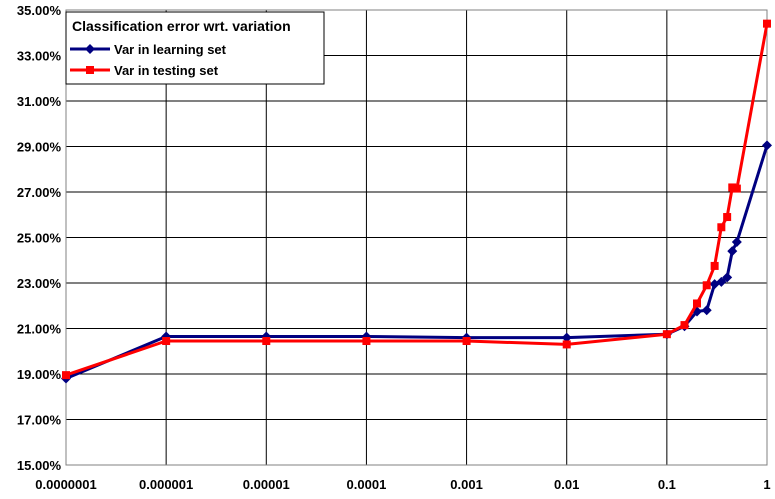 The width and height of the screenshot is (775, 499). I want to click on y-tick-label: 19.00%, so click(39, 374).